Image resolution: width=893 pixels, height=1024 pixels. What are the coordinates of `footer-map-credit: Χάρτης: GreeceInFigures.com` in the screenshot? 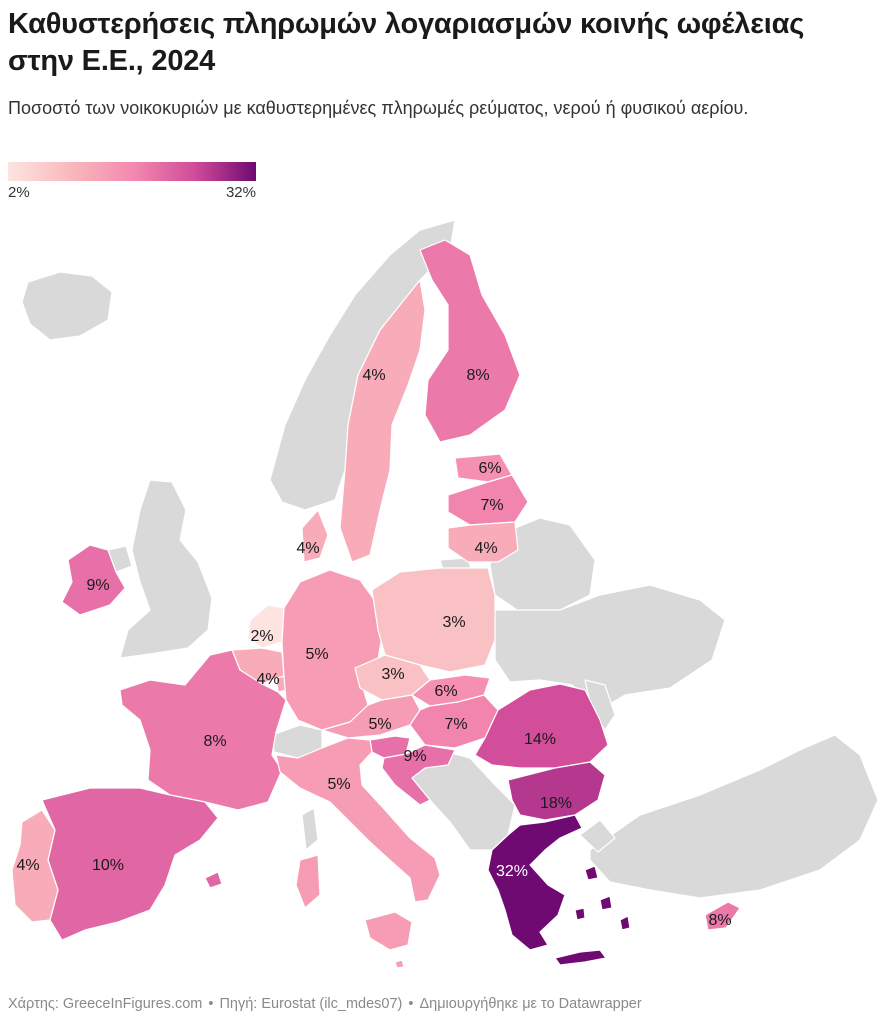 It's located at (105, 1004).